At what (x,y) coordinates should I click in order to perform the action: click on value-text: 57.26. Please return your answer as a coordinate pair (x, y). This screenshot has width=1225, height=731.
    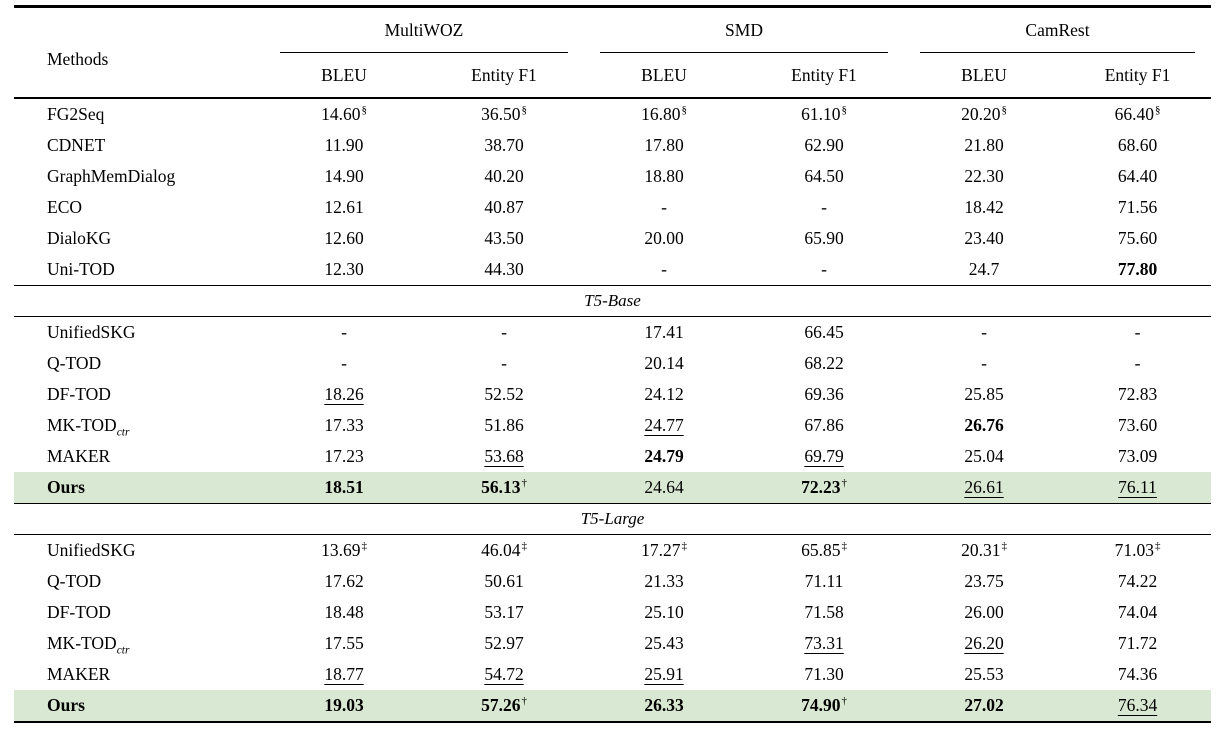
    Looking at the image, I should click on (501, 705).